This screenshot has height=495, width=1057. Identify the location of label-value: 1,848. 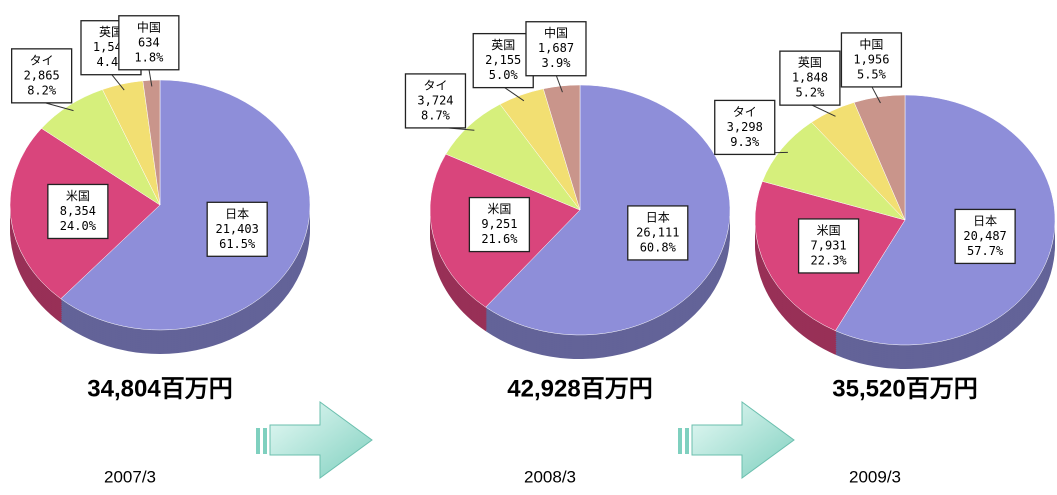
(810, 78).